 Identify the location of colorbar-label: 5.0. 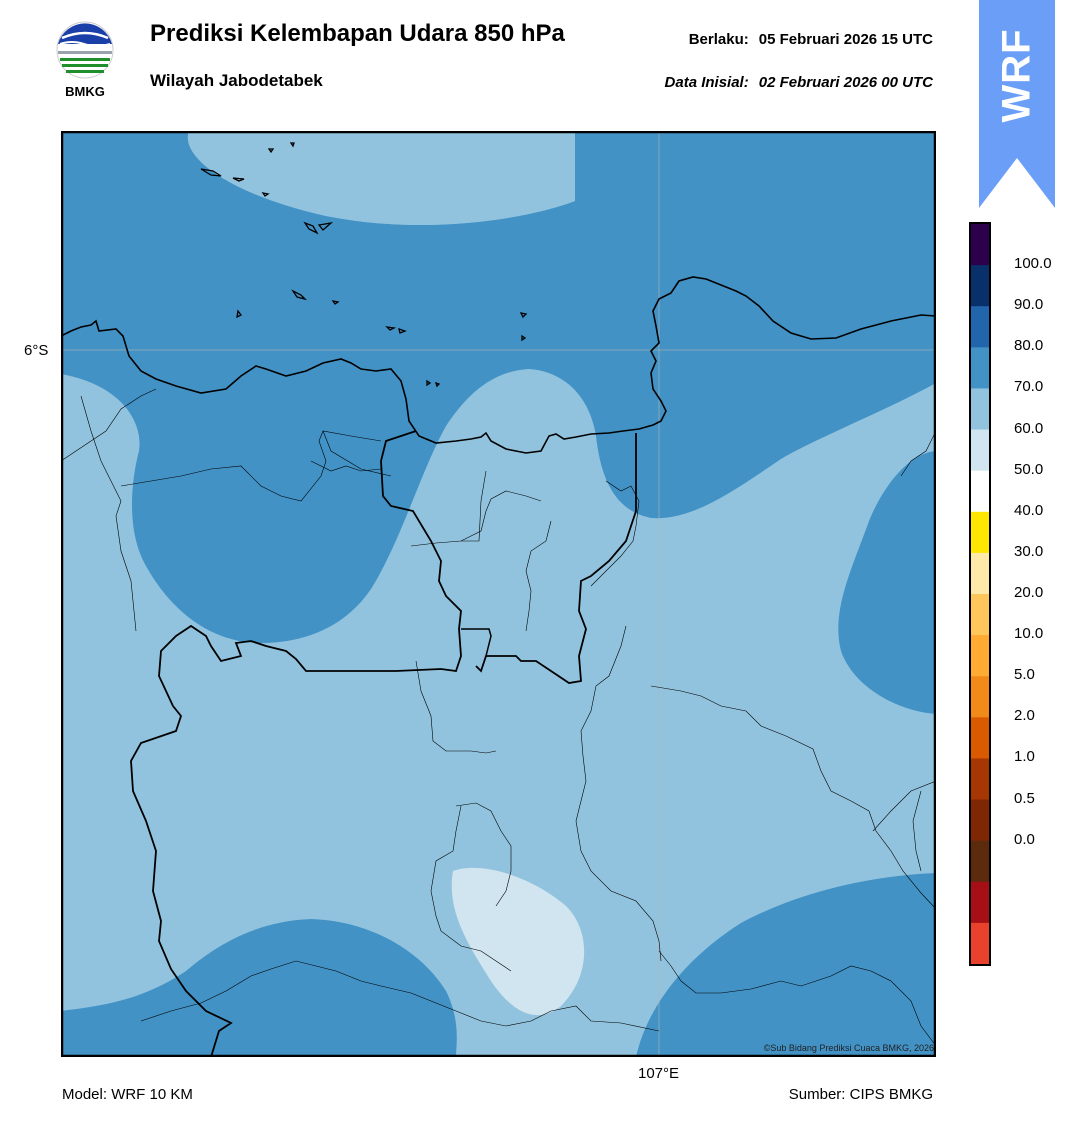
(1024, 675).